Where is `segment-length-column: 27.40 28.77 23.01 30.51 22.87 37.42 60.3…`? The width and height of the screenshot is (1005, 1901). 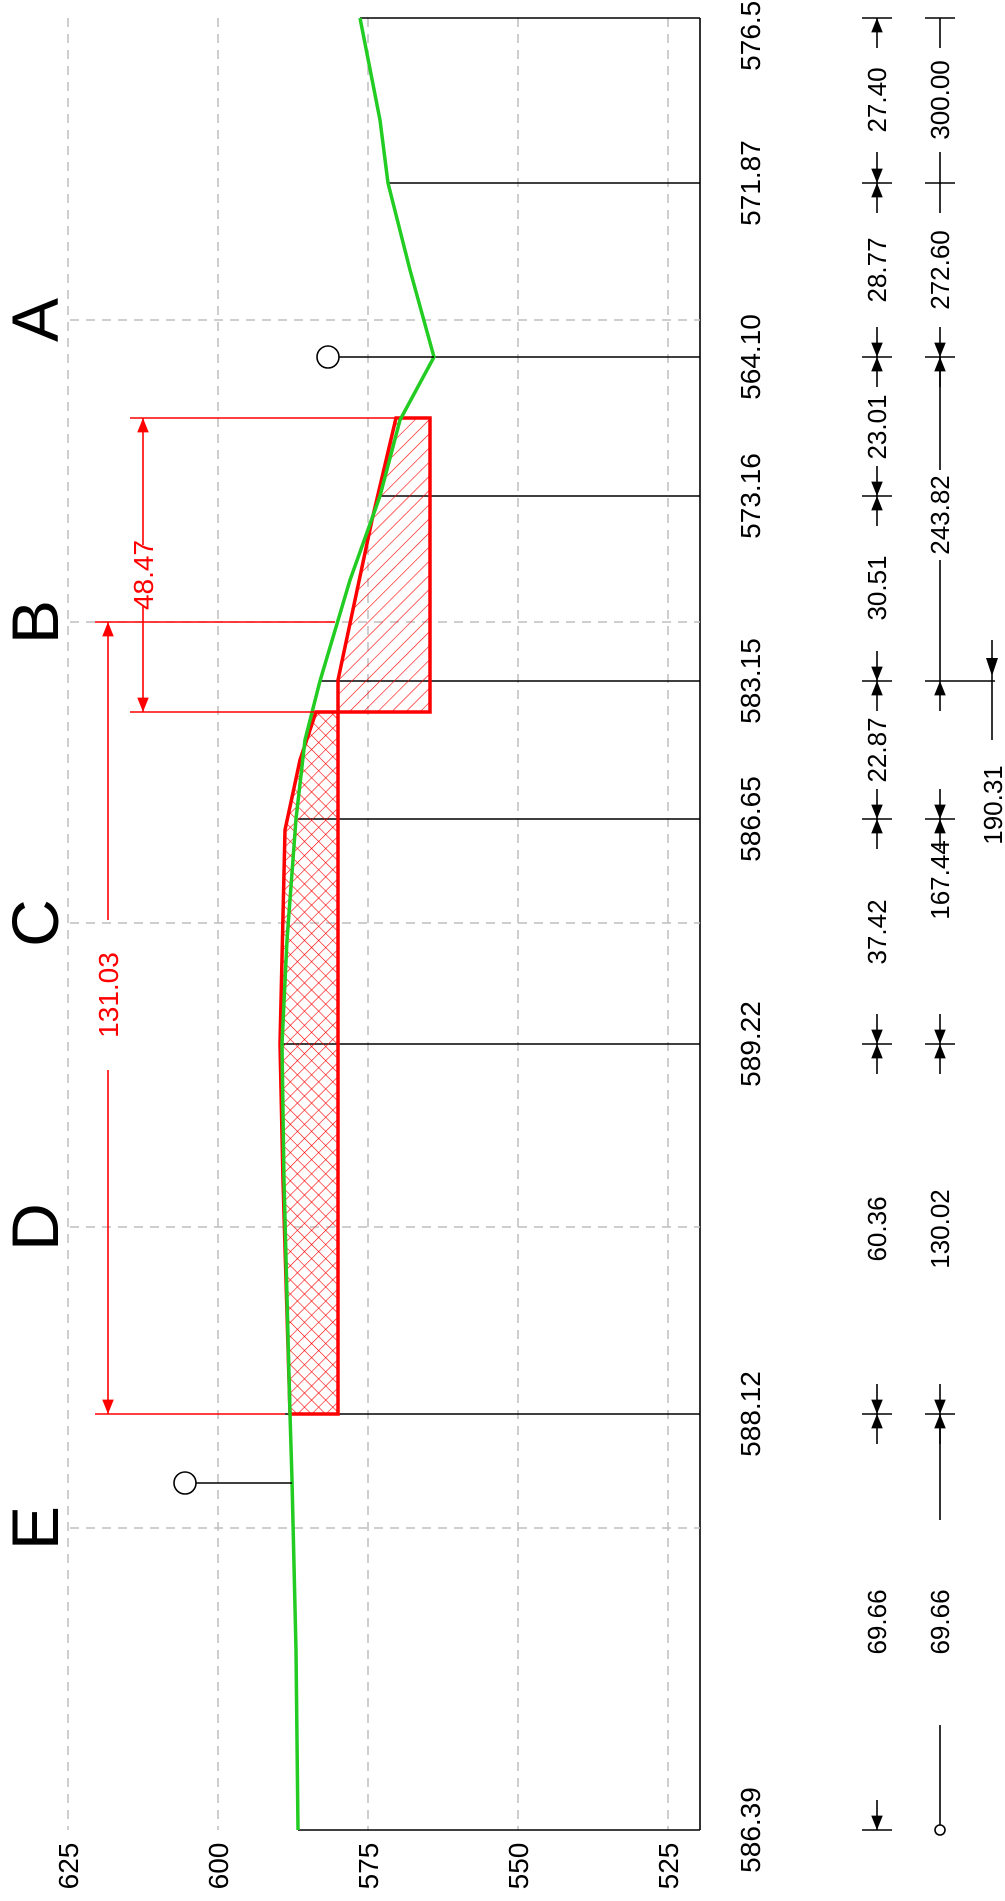
segment-length-column: 27.40 28.77 23.01 30.51 22.87 37.42 60.3… is located at coordinates (877, 924).